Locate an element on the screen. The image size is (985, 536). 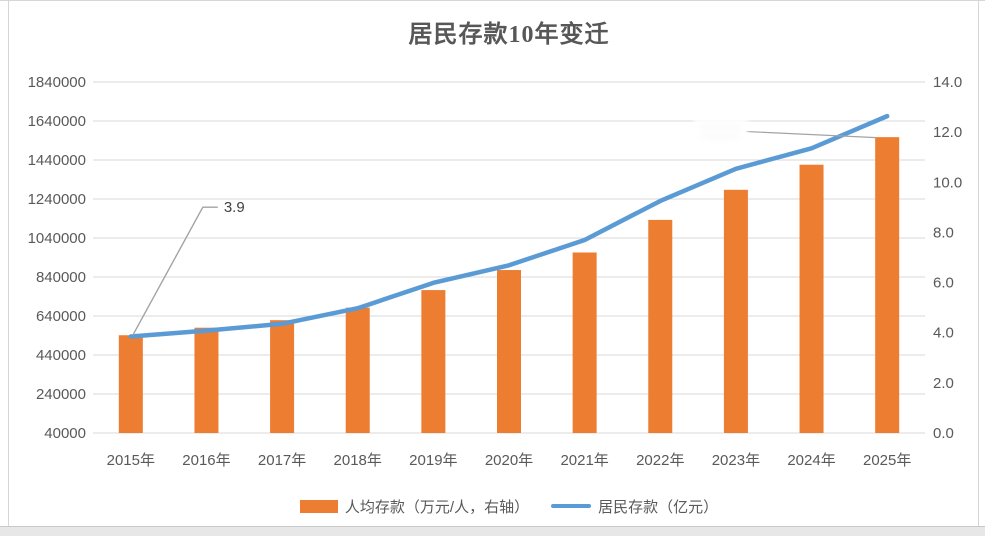
left-axis-tick-label: 1440000 is located at coordinates (57, 160).